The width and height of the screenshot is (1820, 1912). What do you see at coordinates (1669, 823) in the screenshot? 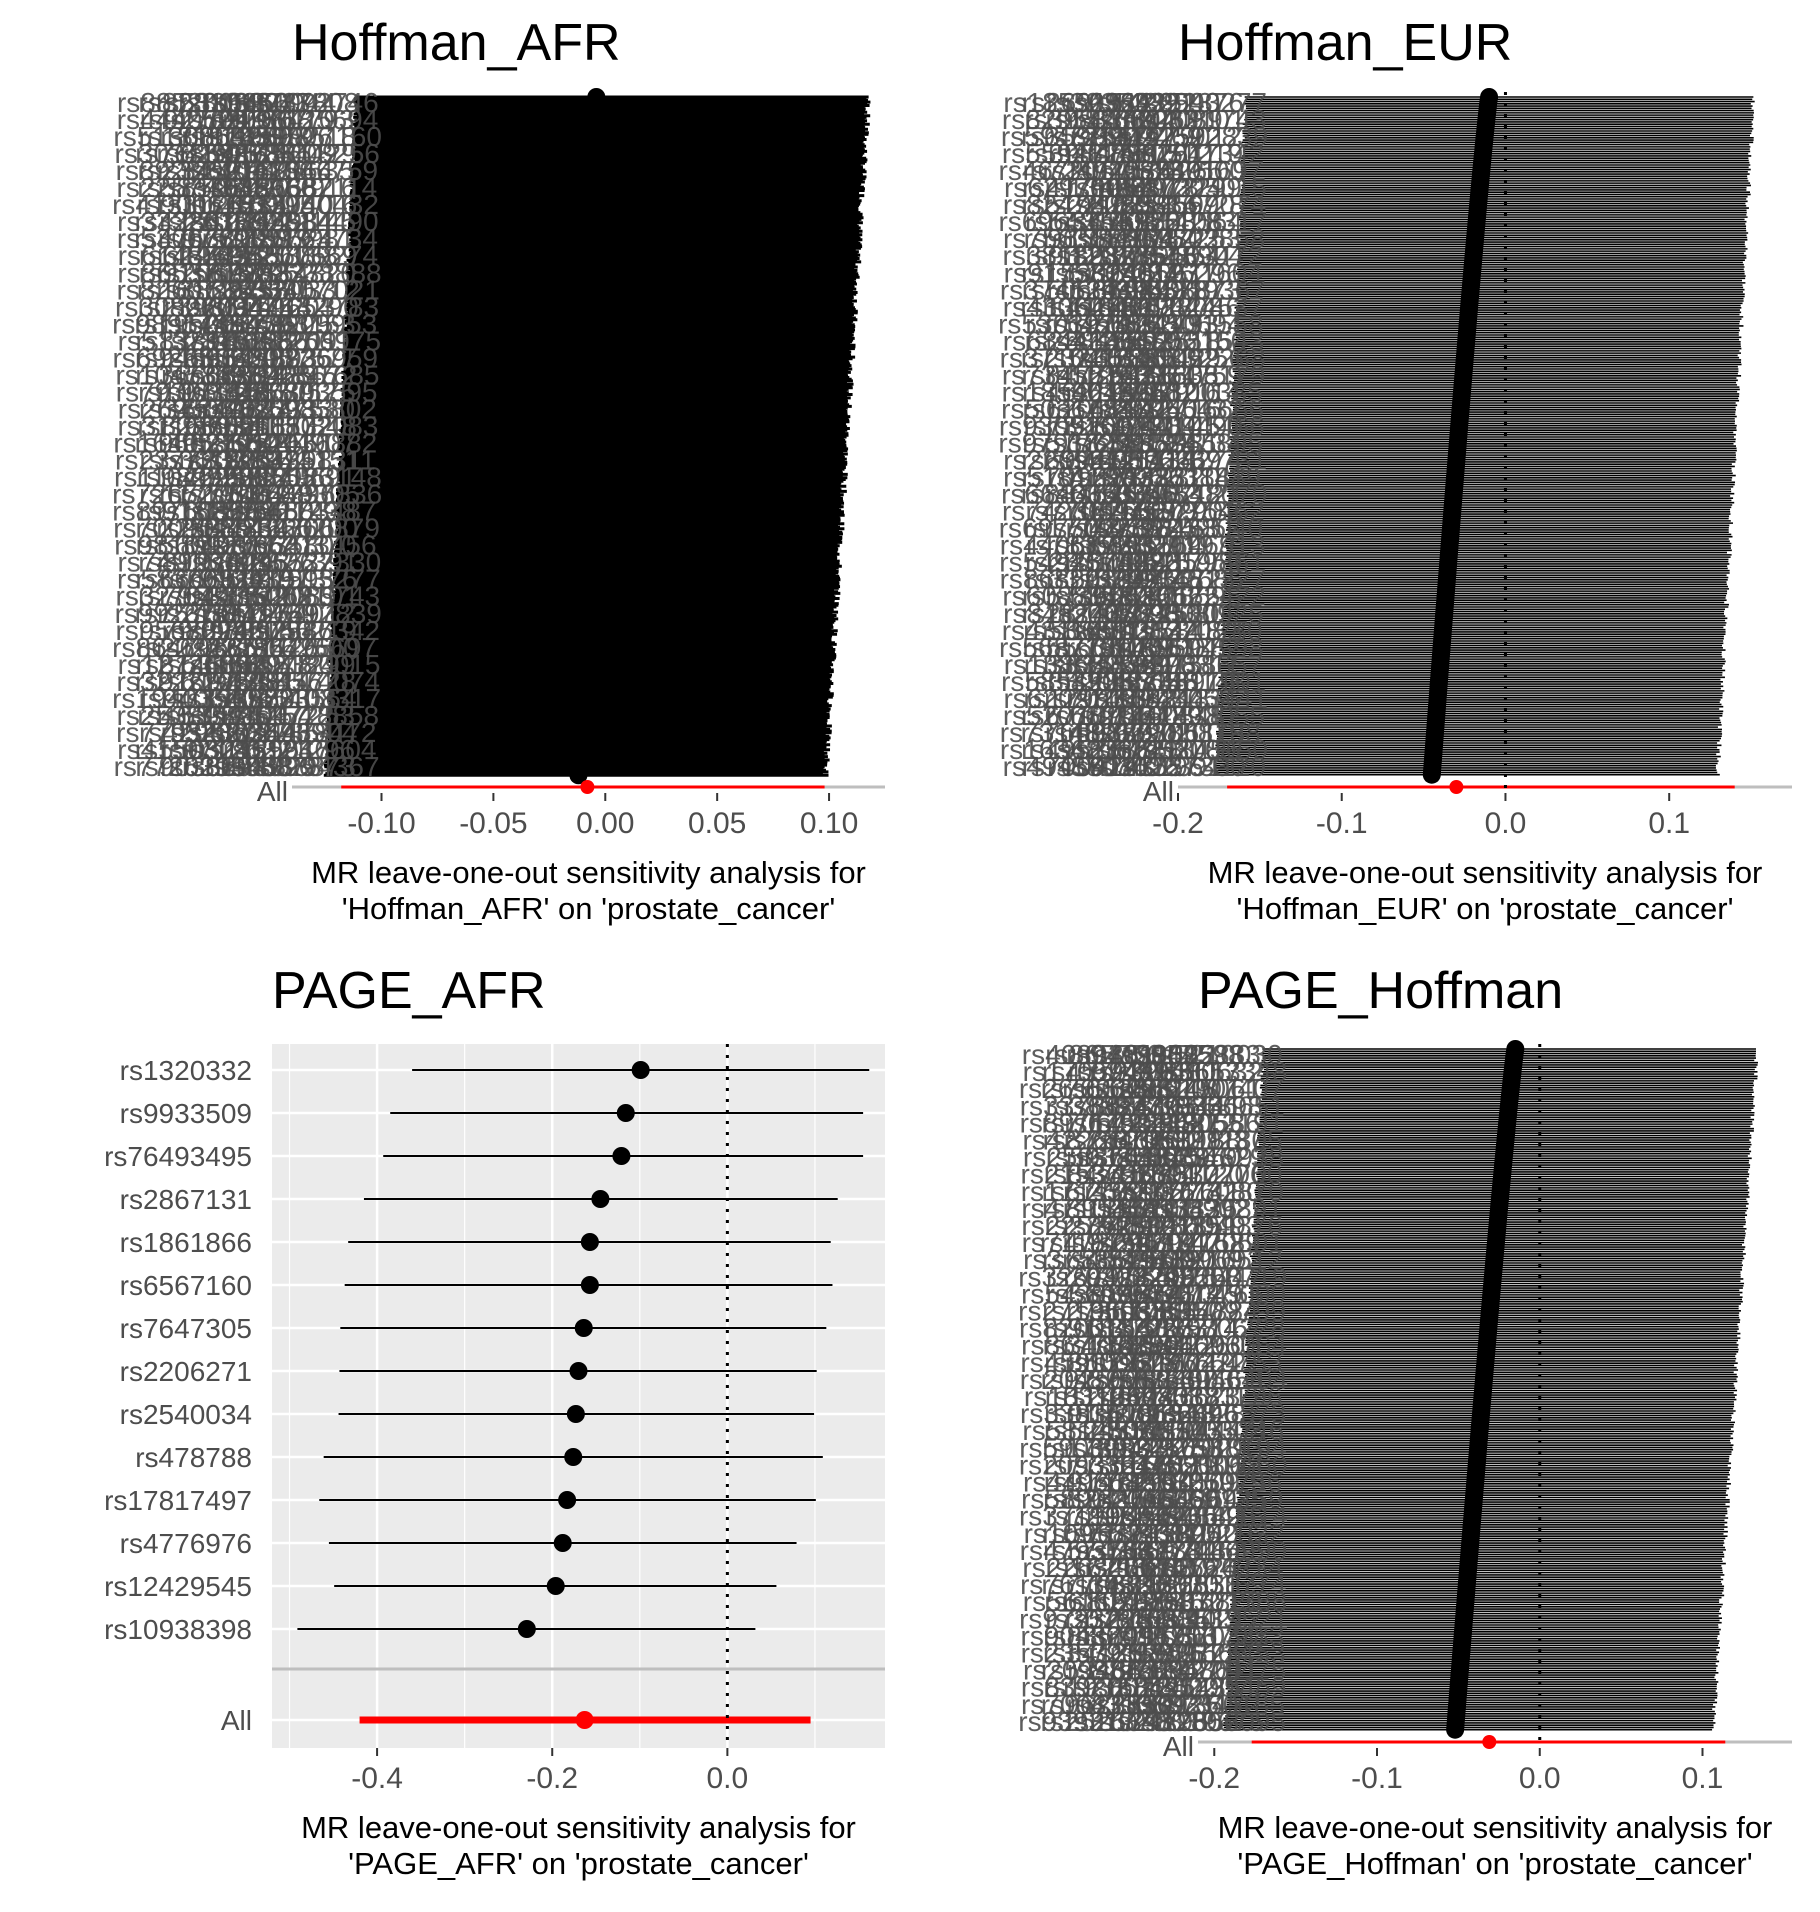
I see `x-tick-label: 0.1` at bounding box center [1669, 823].